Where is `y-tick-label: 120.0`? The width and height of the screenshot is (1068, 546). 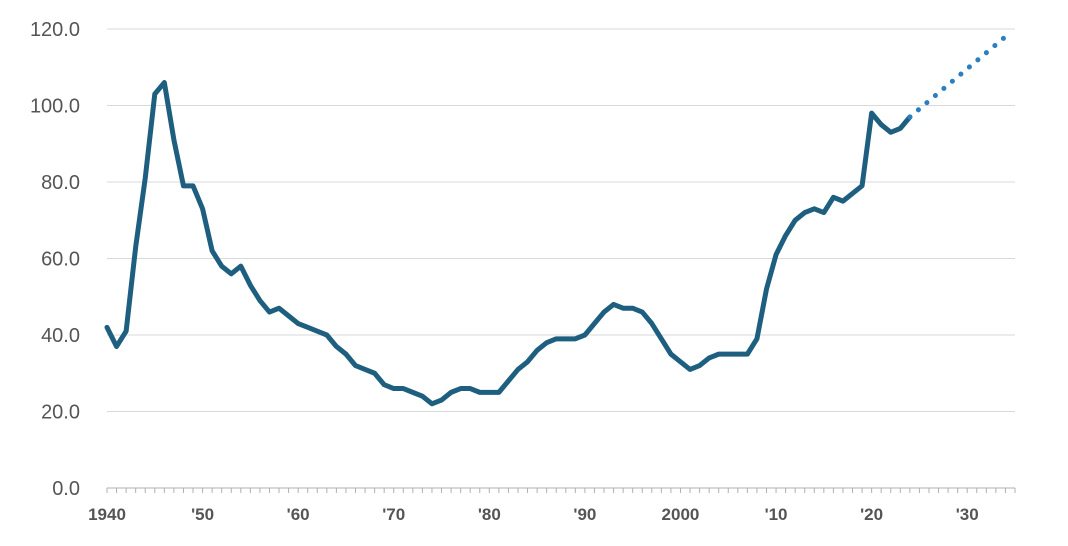
y-tick-label: 120.0 is located at coordinates (55, 30).